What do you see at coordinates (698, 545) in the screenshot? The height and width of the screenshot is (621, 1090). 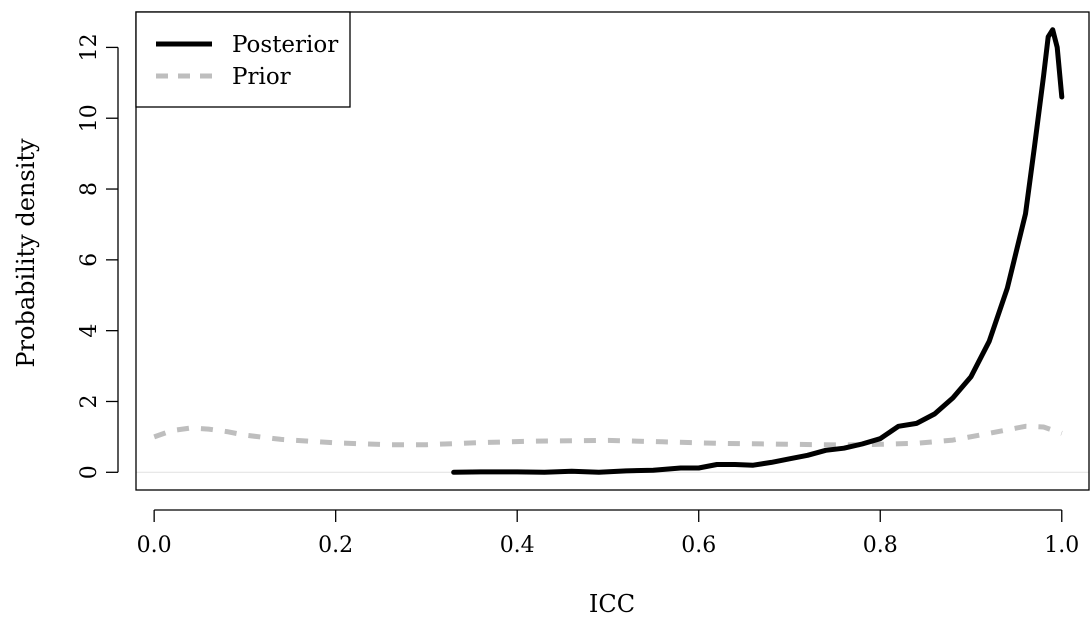 I see `x-tick-label: 0.6` at bounding box center [698, 545].